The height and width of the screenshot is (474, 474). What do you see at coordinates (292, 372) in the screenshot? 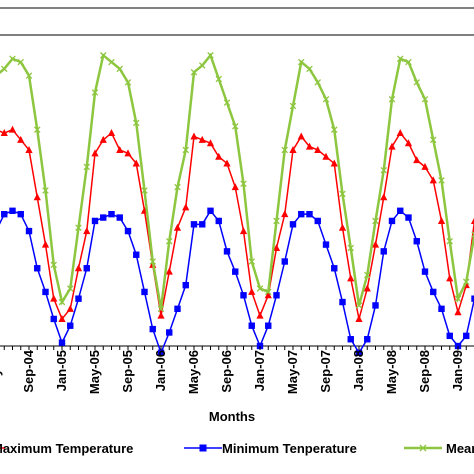
I see `x-tick-label: May-07` at bounding box center [292, 372].